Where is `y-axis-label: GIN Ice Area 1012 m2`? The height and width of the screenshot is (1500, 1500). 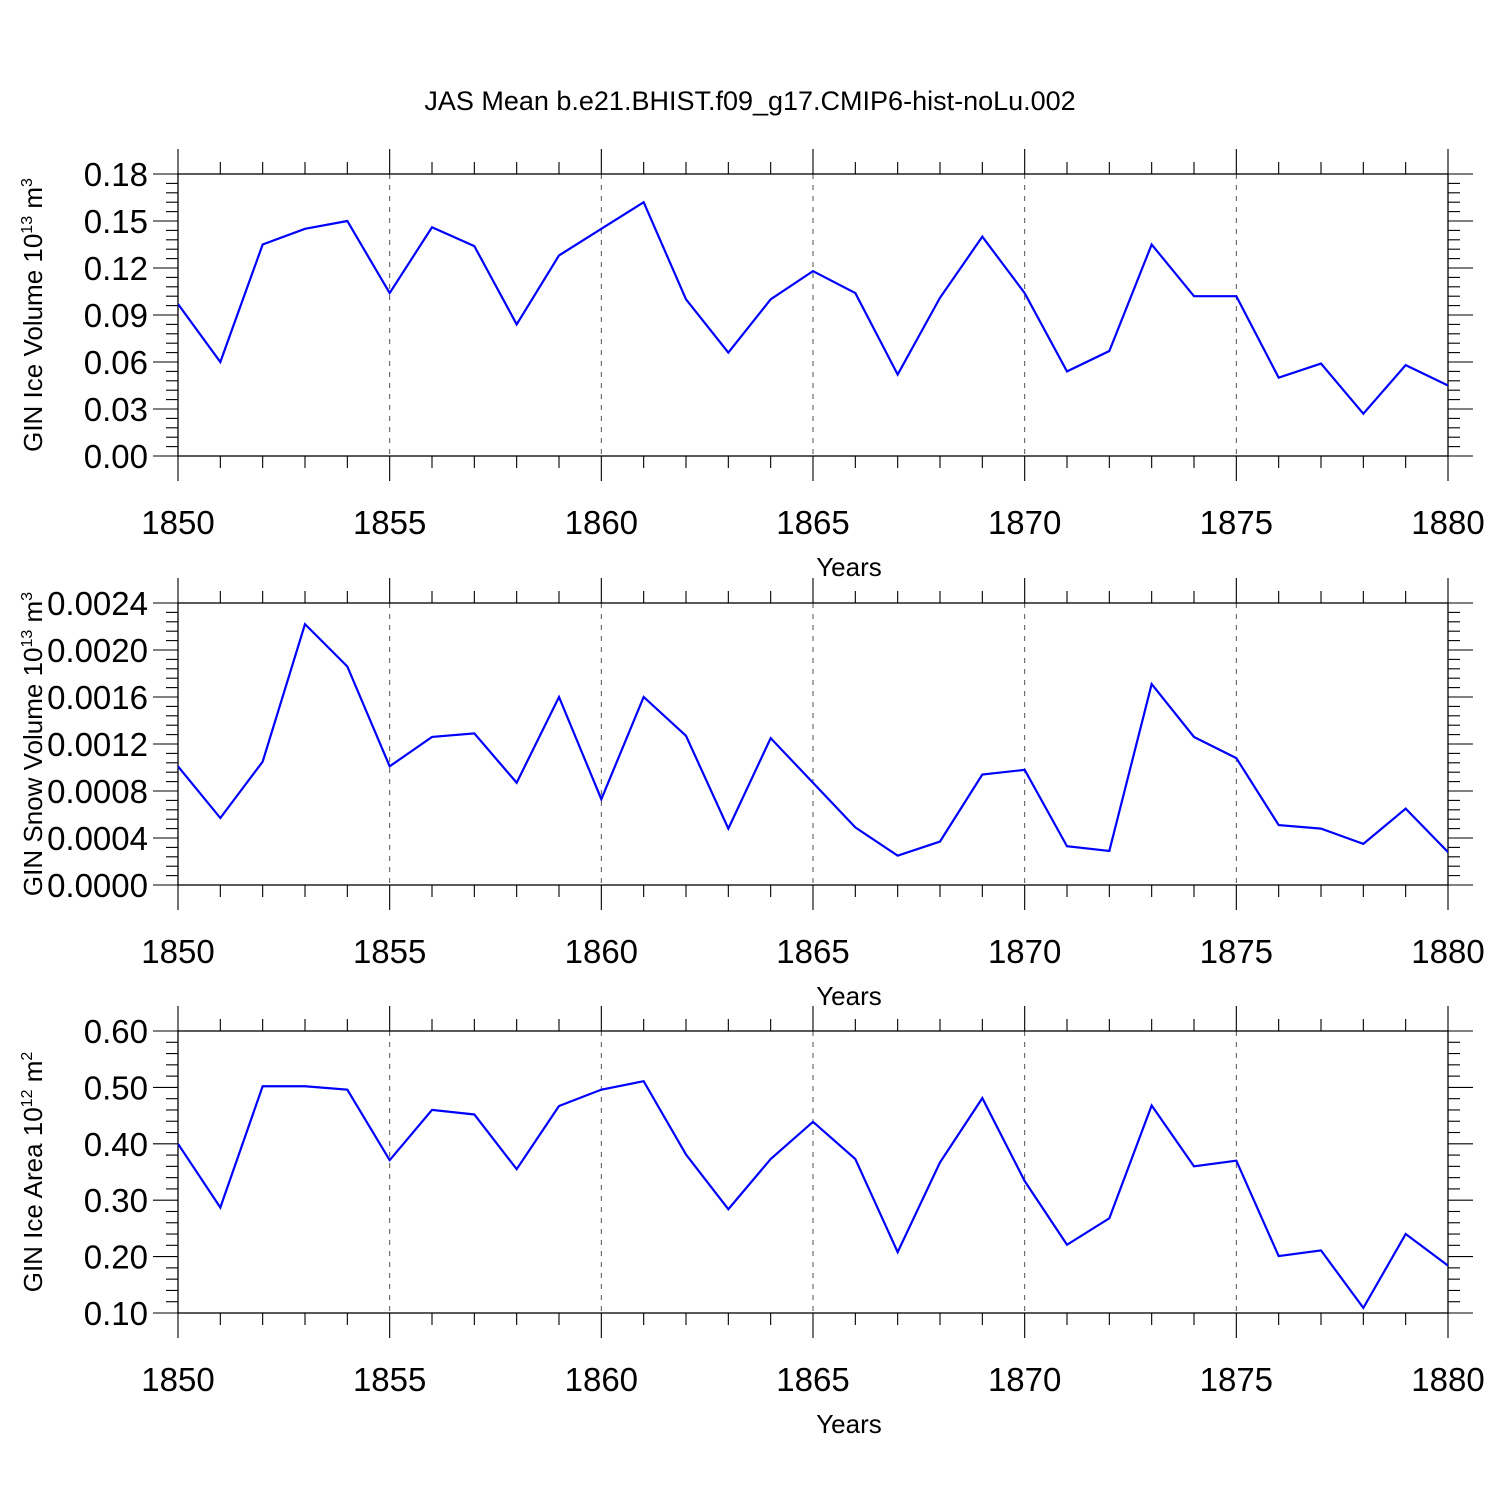
y-axis-label: GIN Ice Area 1012 m2 is located at coordinates (33, 1172).